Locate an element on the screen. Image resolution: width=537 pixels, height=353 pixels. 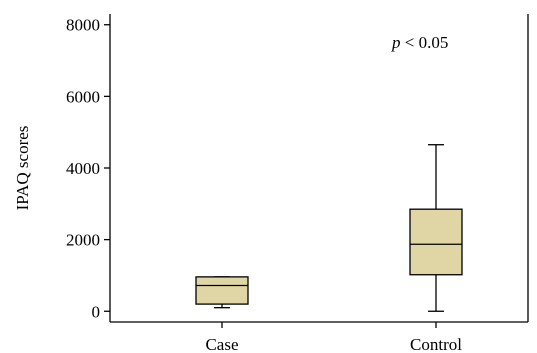
y-tick-label: 6000 is located at coordinates (83, 96).